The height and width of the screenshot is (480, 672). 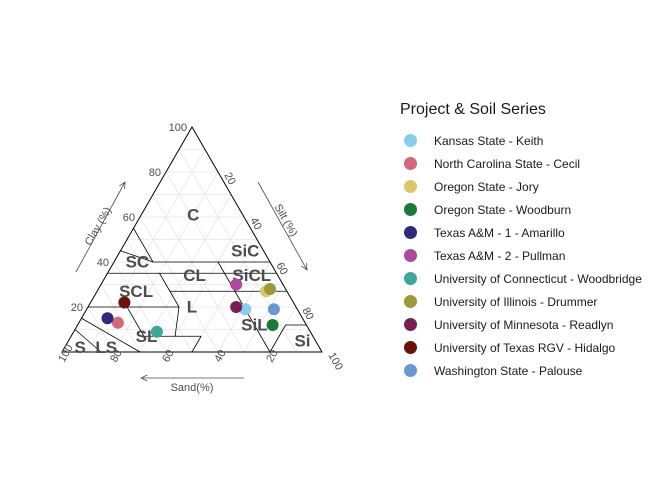 What do you see at coordinates (304, 266) in the screenshot?
I see `silt-axis-arrow-head` at bounding box center [304, 266].